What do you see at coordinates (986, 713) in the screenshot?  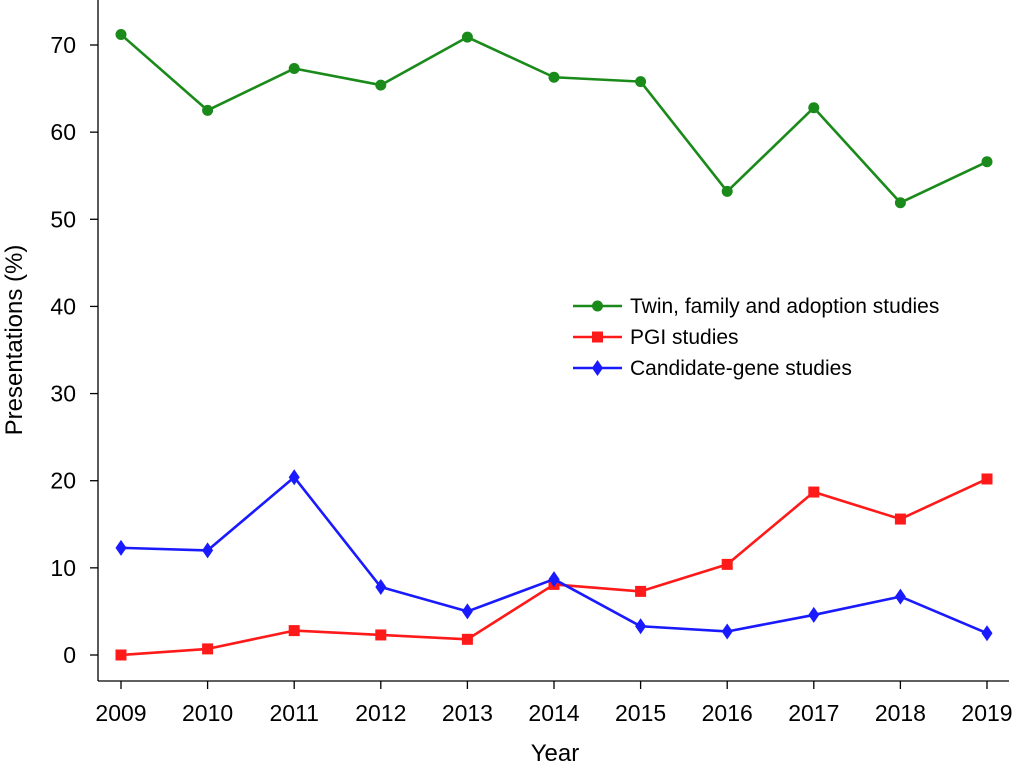 I see `x-tick-label: 2019` at bounding box center [986, 713].